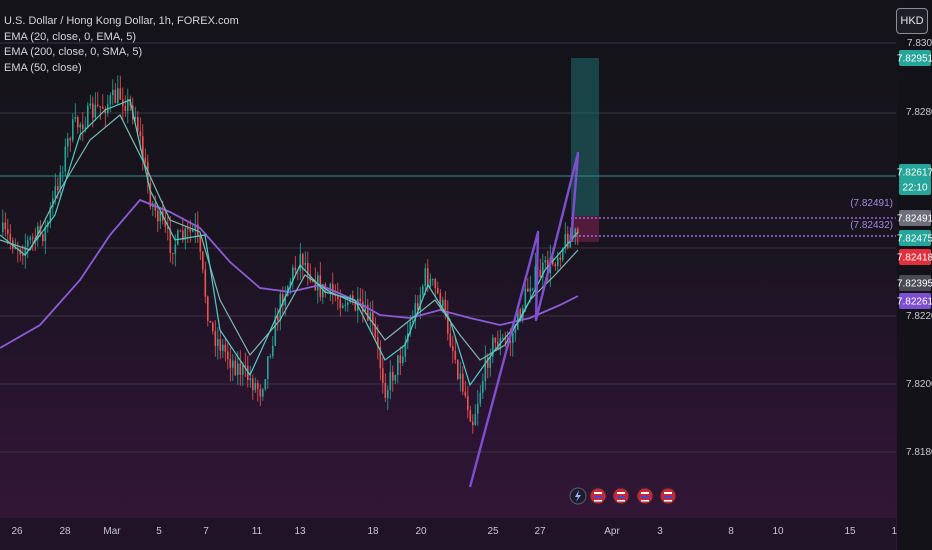  What do you see at coordinates (421, 531) in the screenshot?
I see `x-tick-label: 20` at bounding box center [421, 531].